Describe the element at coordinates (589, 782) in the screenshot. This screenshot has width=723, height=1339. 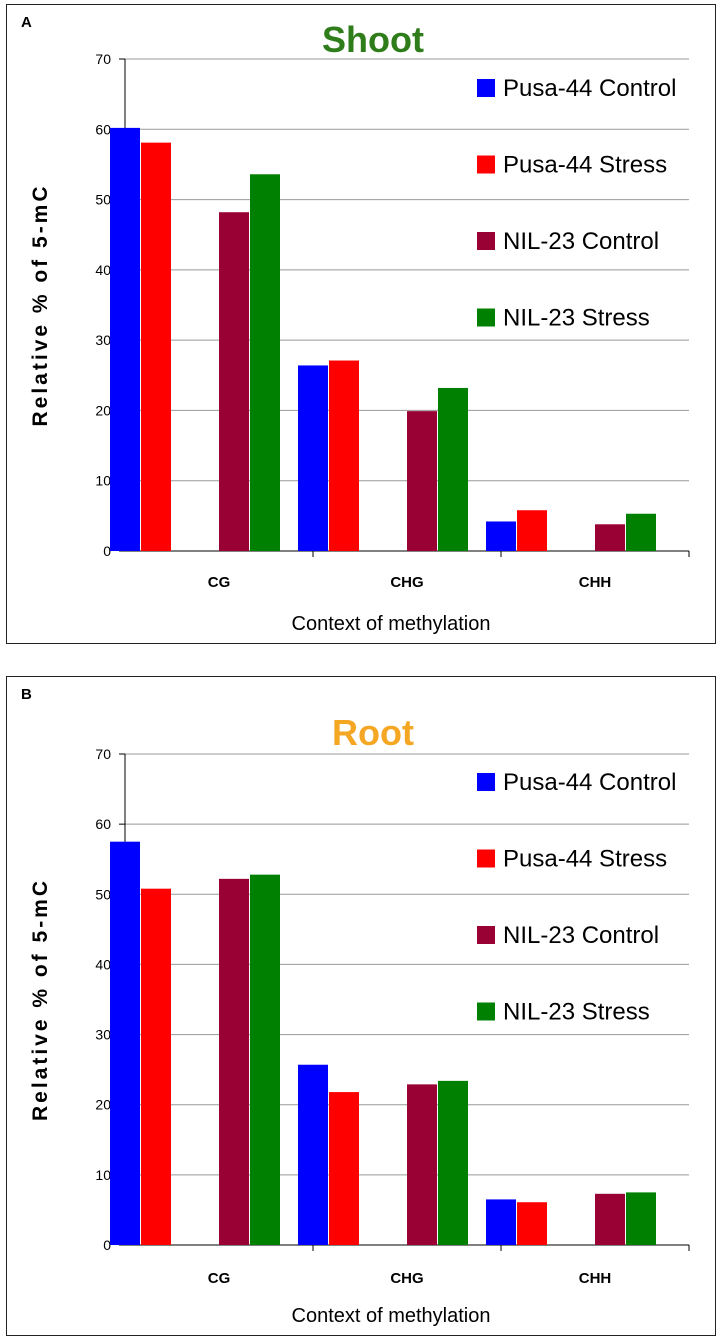
I see `root-legend-label-0: Pusa-44 Control` at that location.